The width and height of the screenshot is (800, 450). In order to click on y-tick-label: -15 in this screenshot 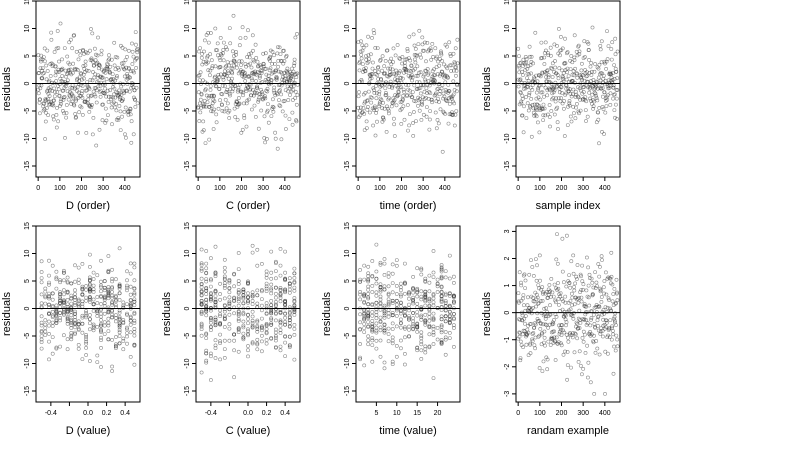, I will do `click(347, 166)`.